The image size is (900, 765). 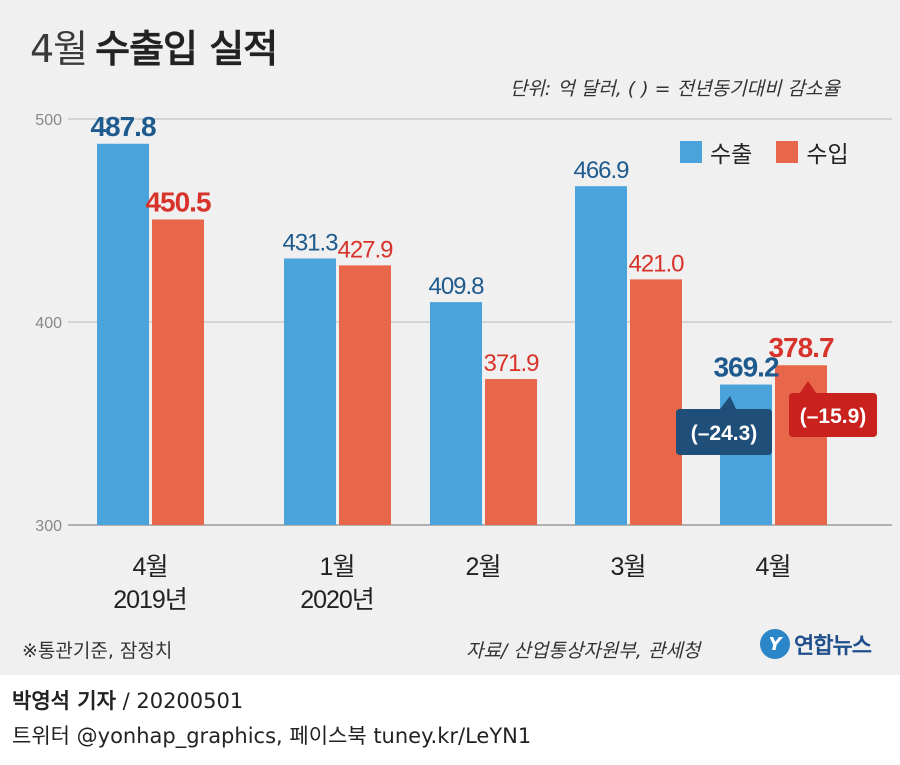 I want to click on legend: 수출 수입, so click(x=771, y=152).